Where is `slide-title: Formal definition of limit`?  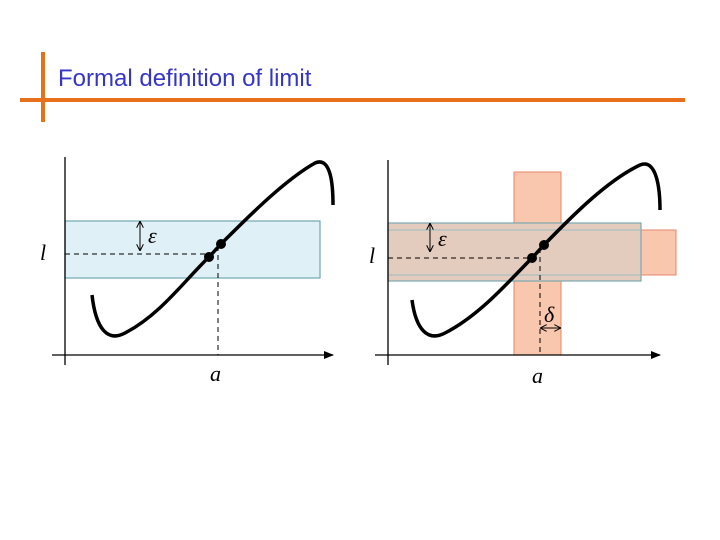 slide-title: Formal definition of limit is located at coordinates (185, 78).